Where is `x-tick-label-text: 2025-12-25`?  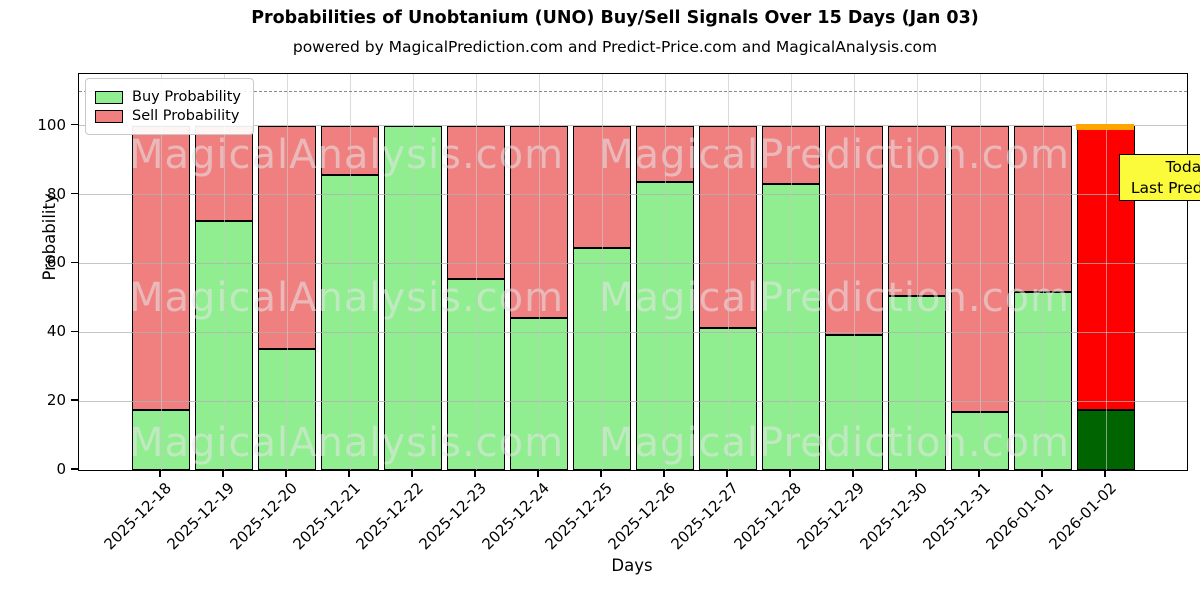
x-tick-label-text: 2025-12-25 is located at coordinates (578, 516).